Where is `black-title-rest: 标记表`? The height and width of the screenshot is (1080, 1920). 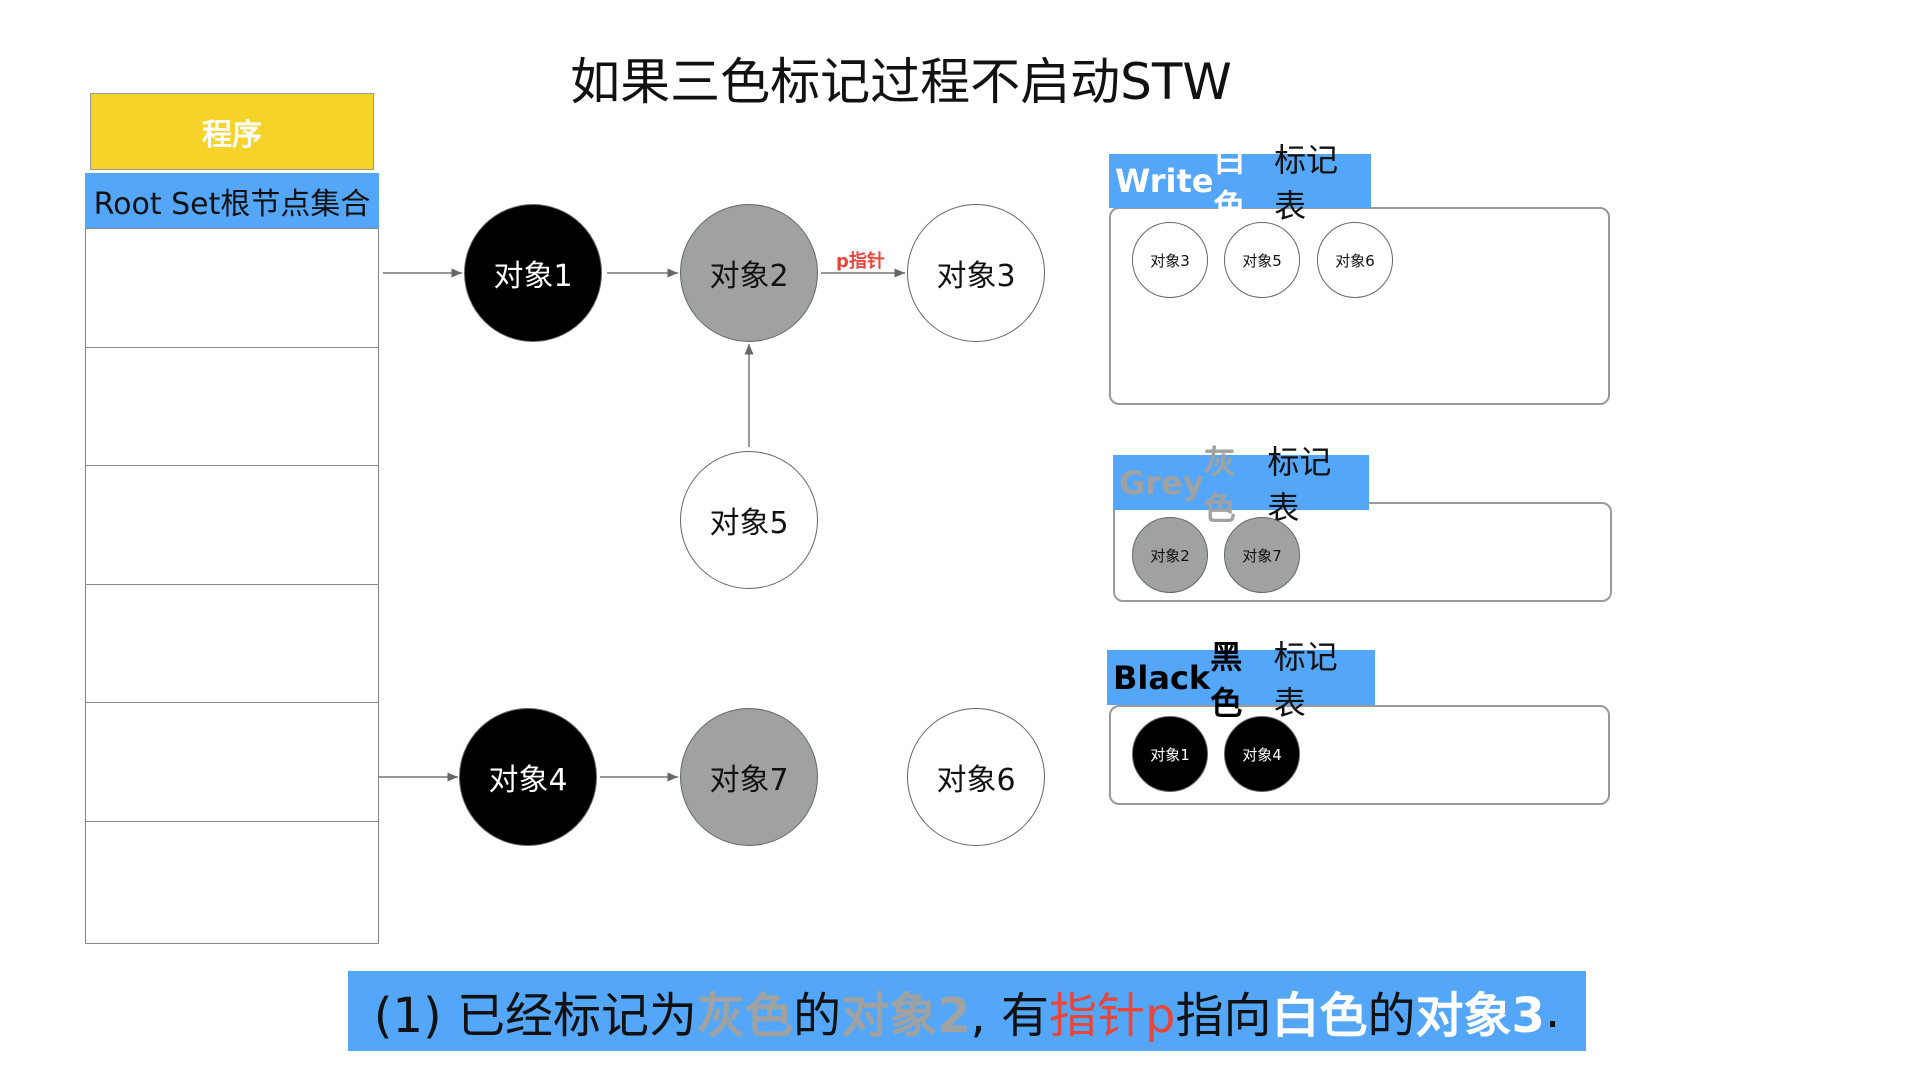
black-title-rest: 标记表 is located at coordinates (1305, 679).